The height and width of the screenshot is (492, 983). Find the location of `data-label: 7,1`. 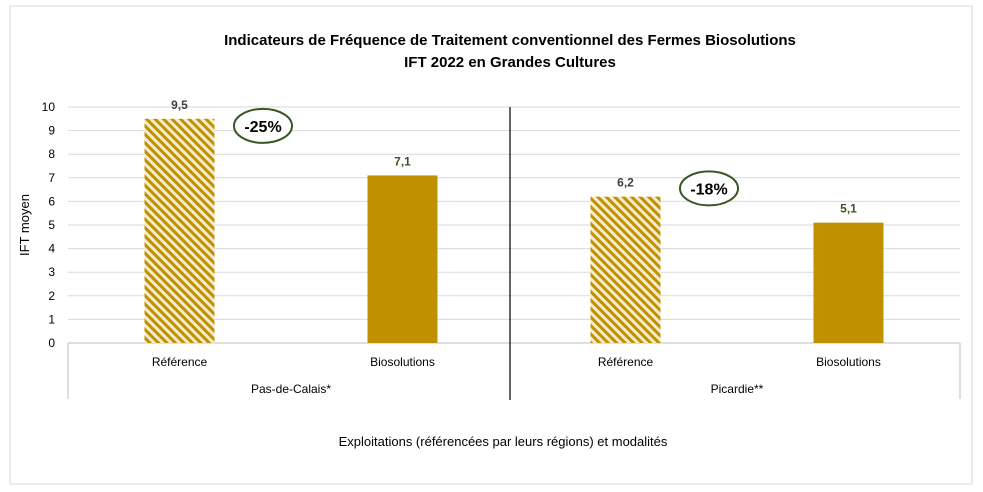

data-label: 7,1 is located at coordinates (402, 161).